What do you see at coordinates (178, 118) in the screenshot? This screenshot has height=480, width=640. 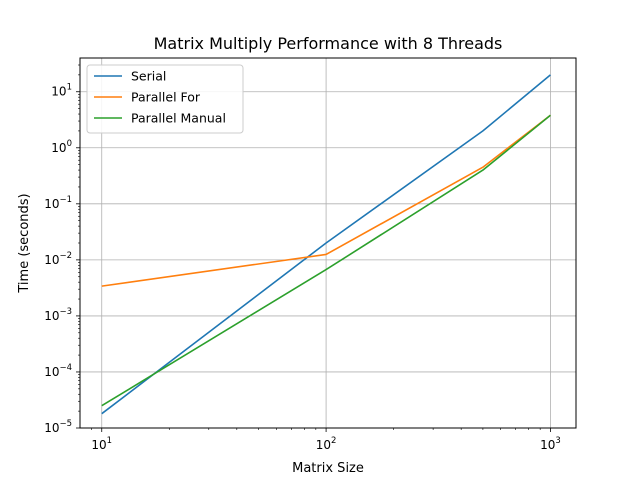 I see `legend-label-parallel-manual: Parallel Manual` at bounding box center [178, 118].